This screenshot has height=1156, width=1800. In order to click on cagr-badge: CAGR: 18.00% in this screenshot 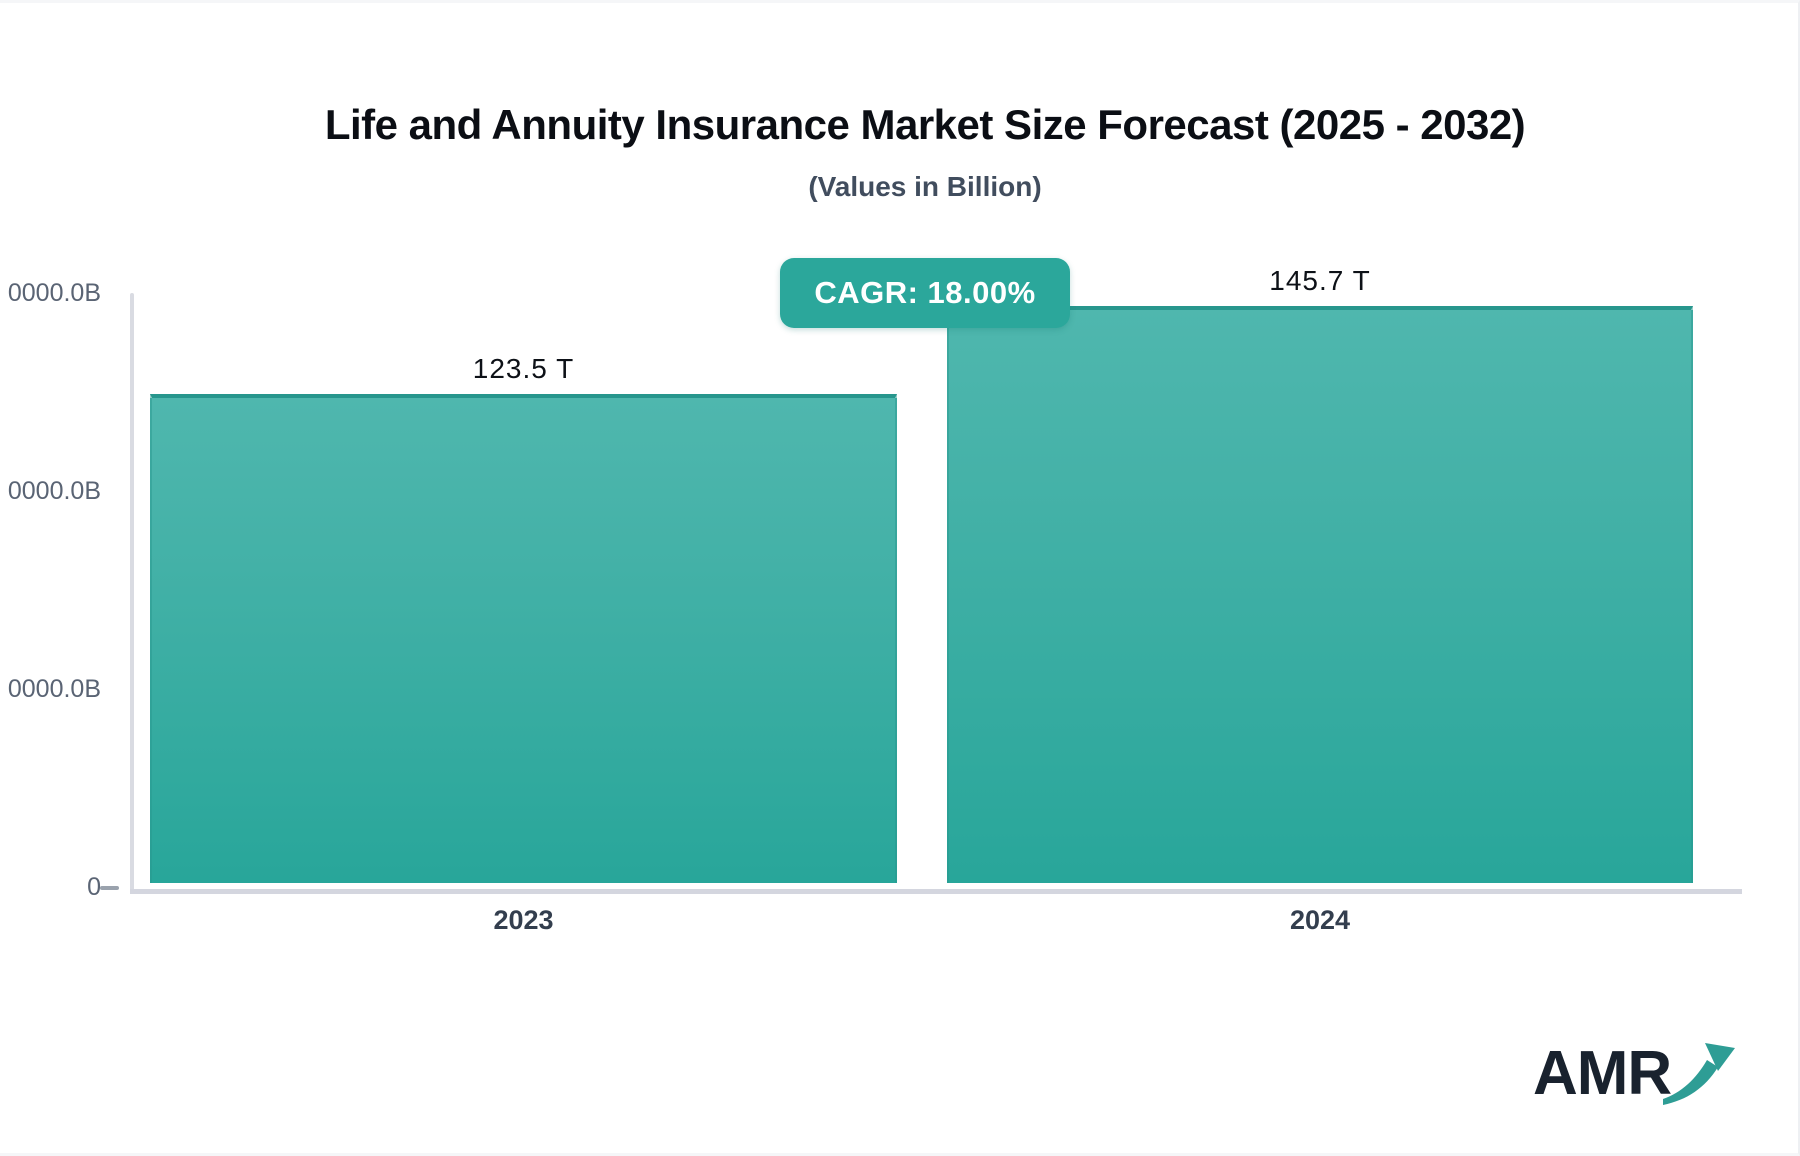, I will do `click(925, 293)`.